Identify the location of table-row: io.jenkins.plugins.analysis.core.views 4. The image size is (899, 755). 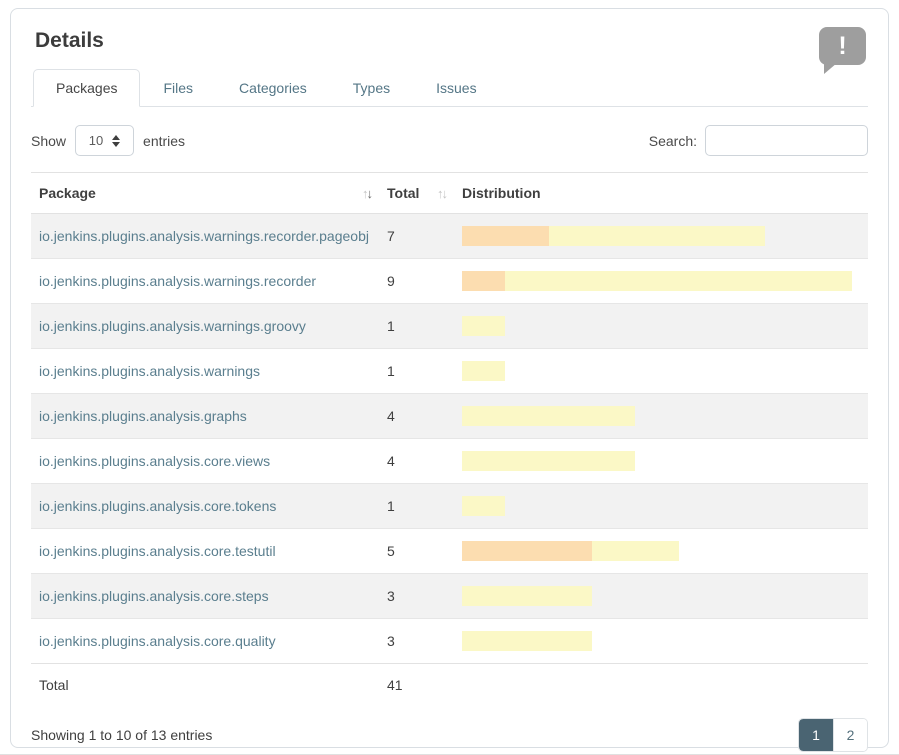
(449, 461).